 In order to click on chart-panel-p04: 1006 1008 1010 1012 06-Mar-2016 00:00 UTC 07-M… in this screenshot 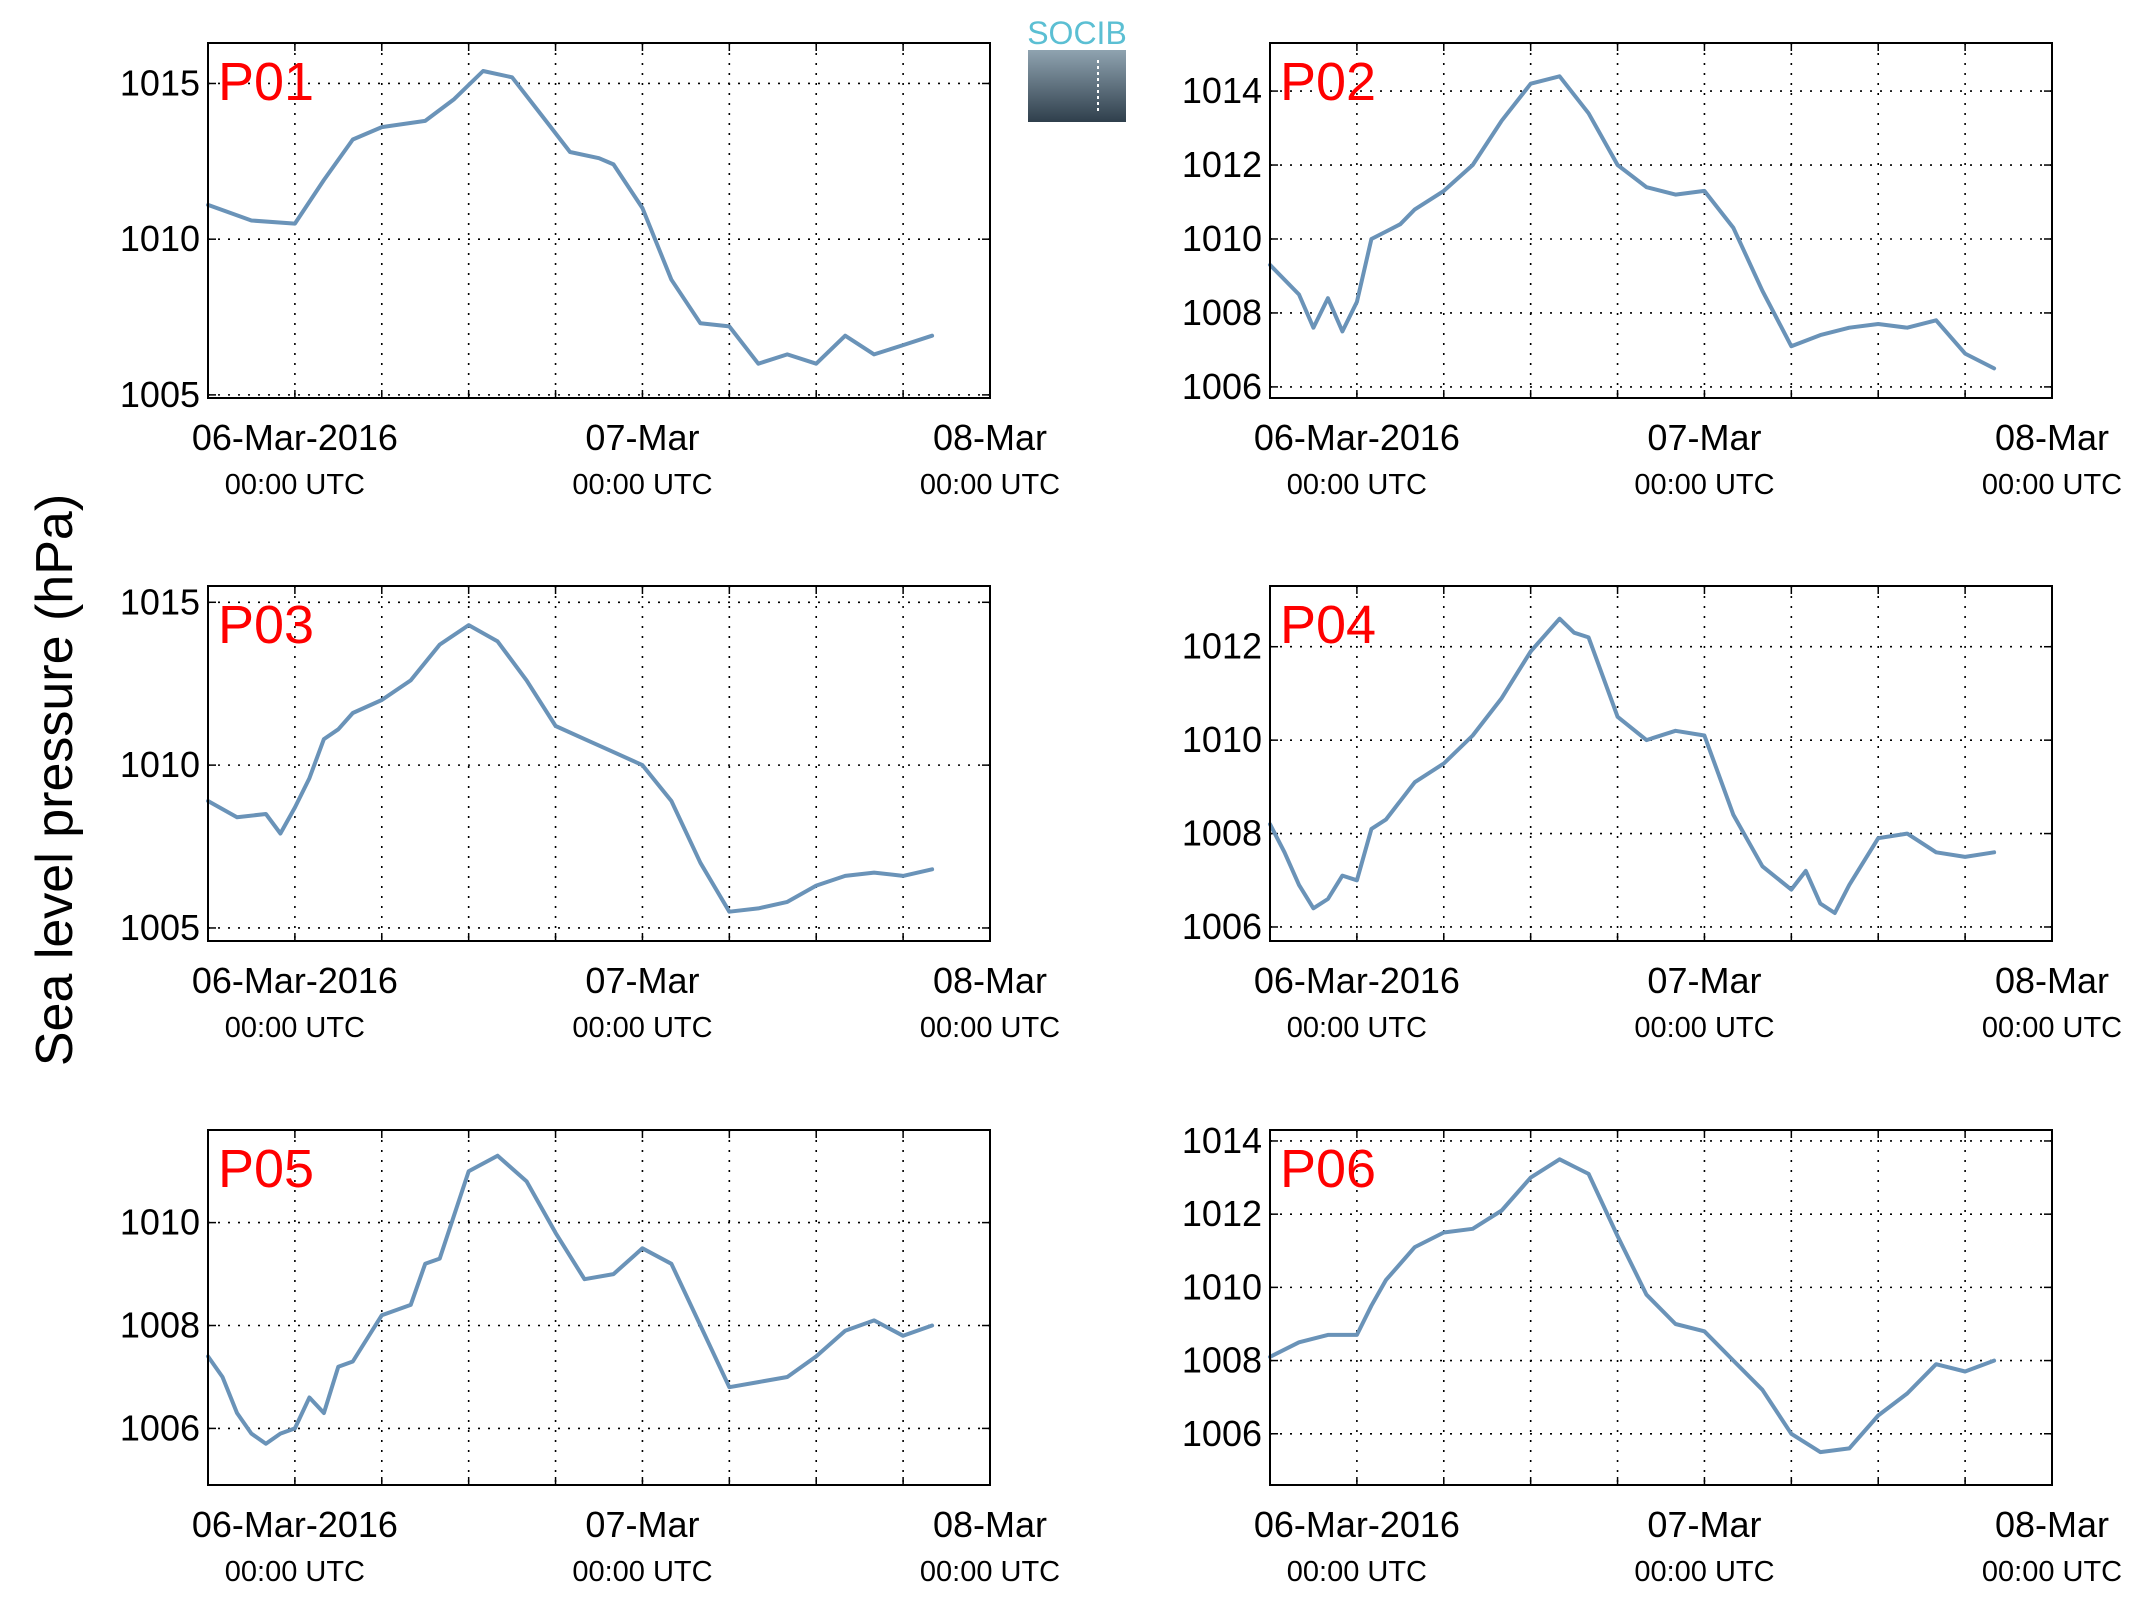, I will do `click(1652, 814)`.